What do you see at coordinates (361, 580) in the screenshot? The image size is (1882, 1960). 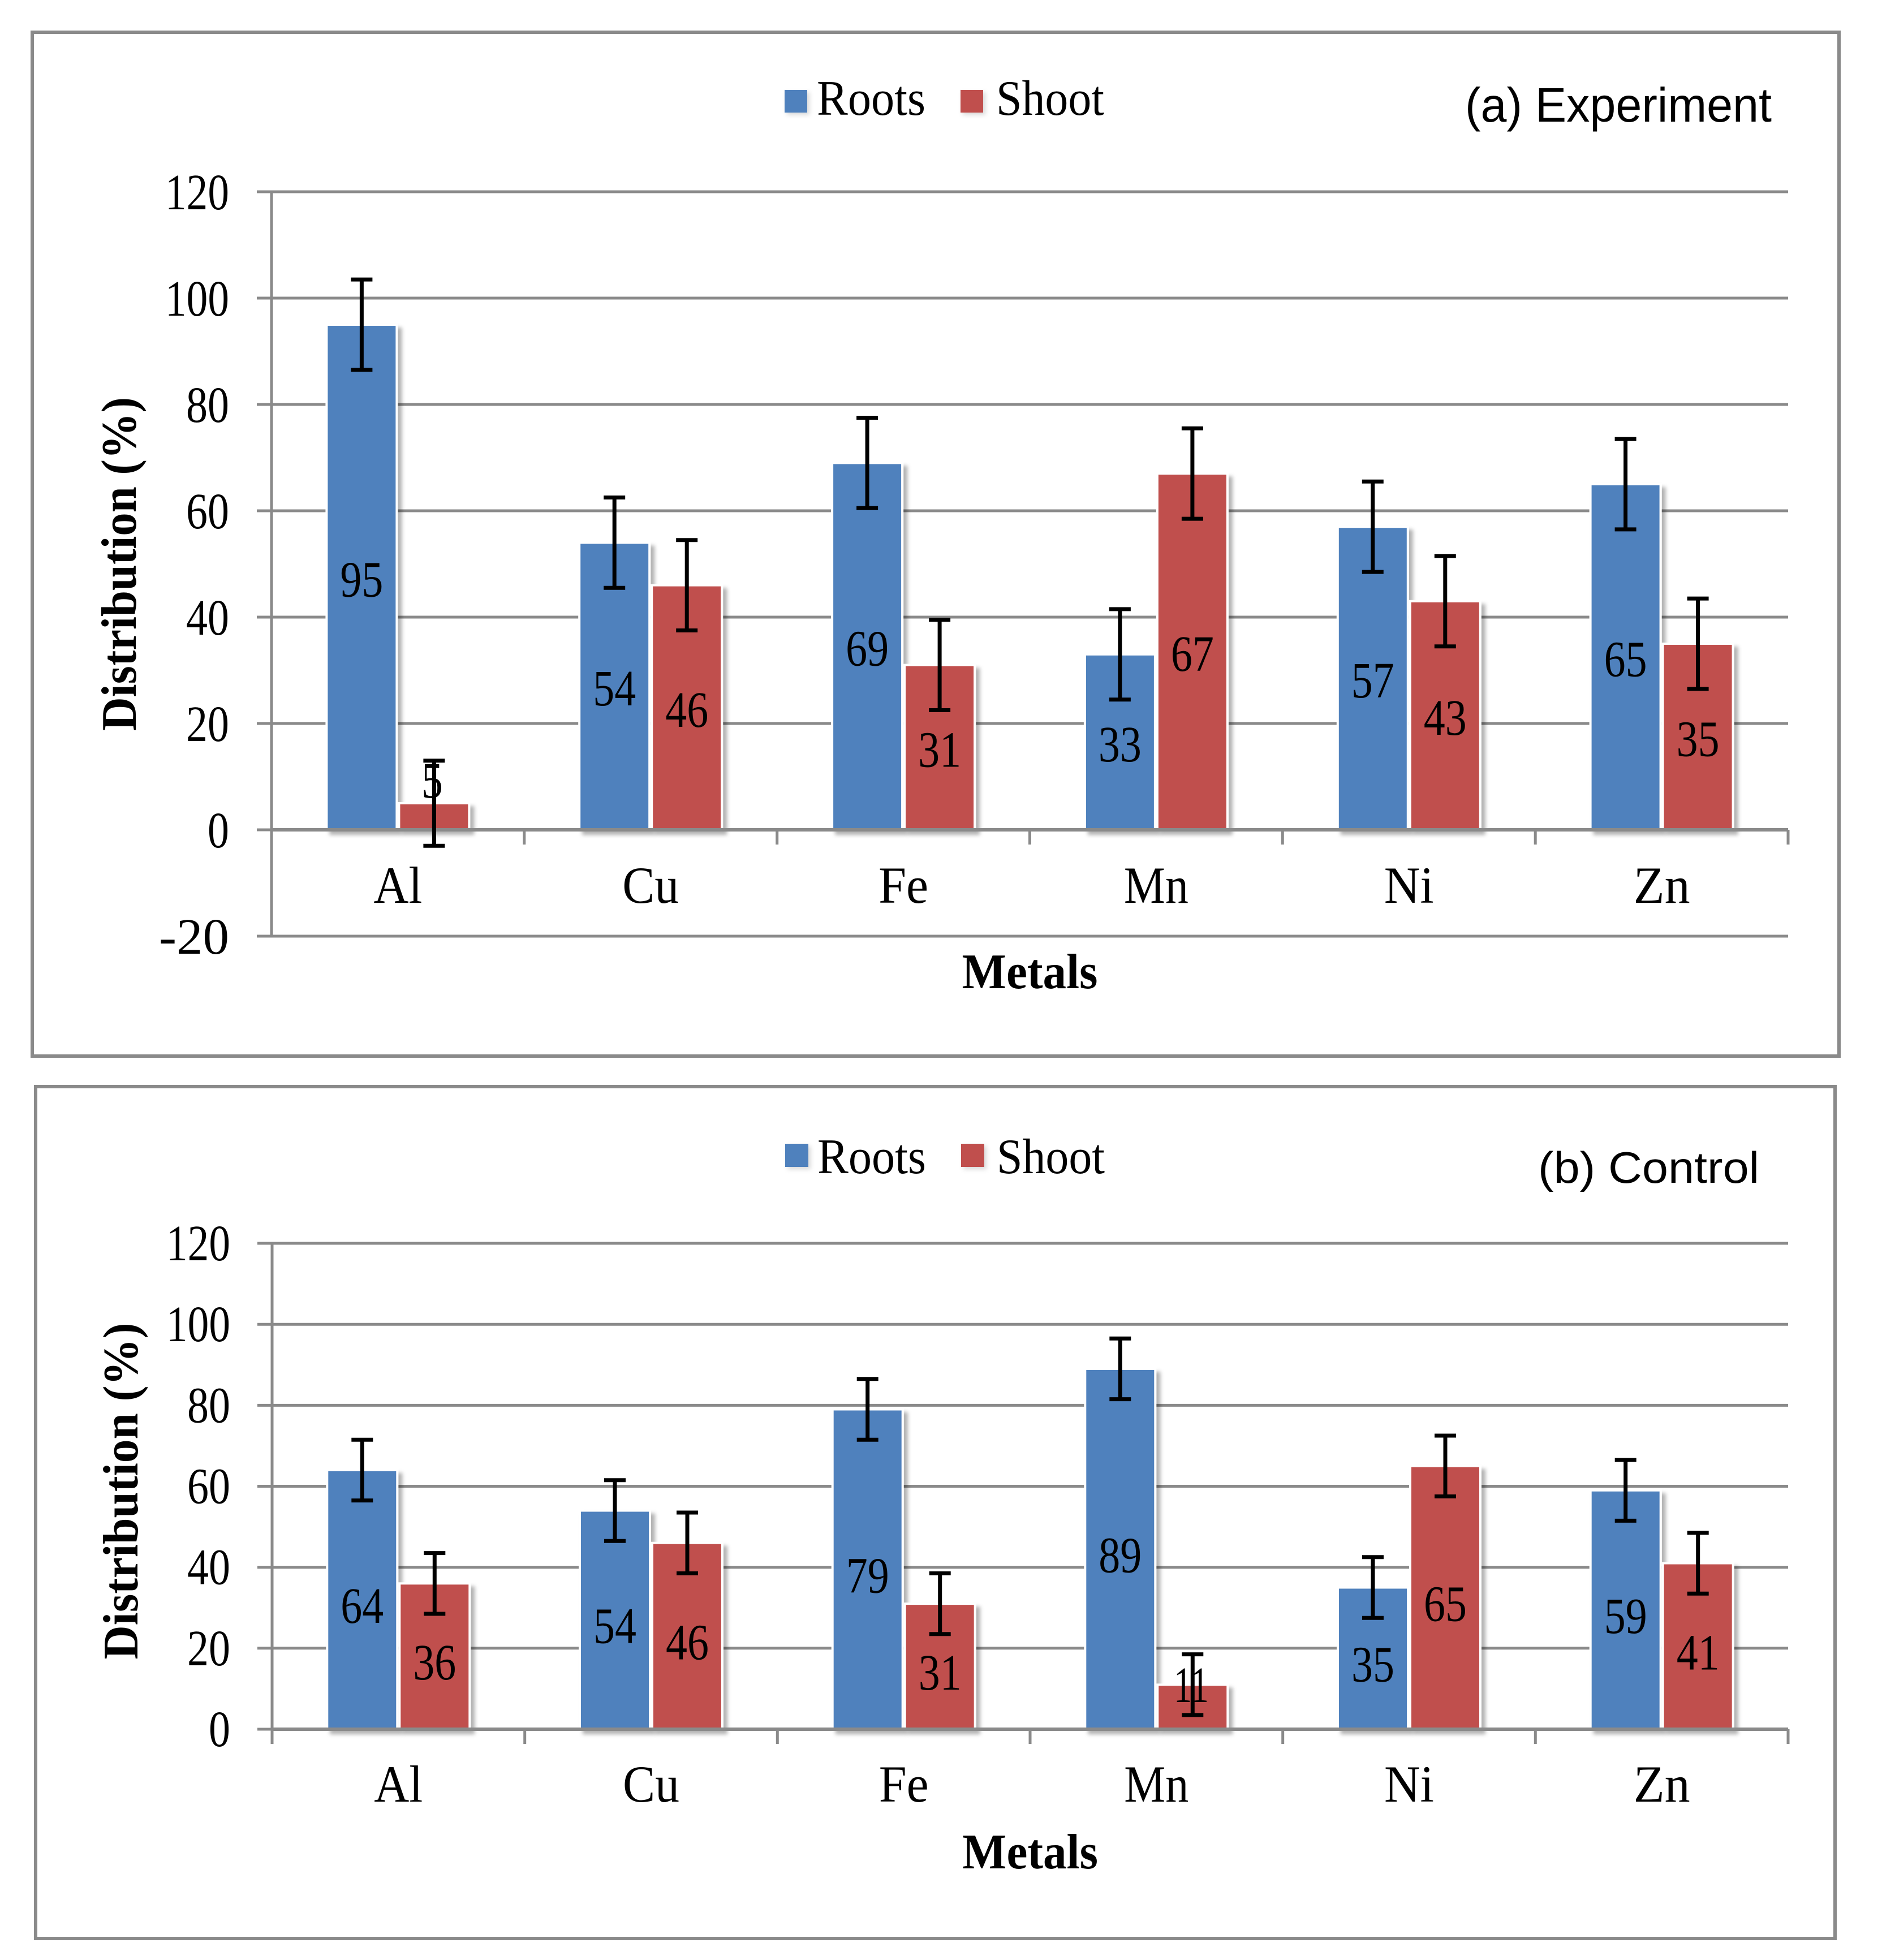 I see `svg-text: 95` at bounding box center [361, 580].